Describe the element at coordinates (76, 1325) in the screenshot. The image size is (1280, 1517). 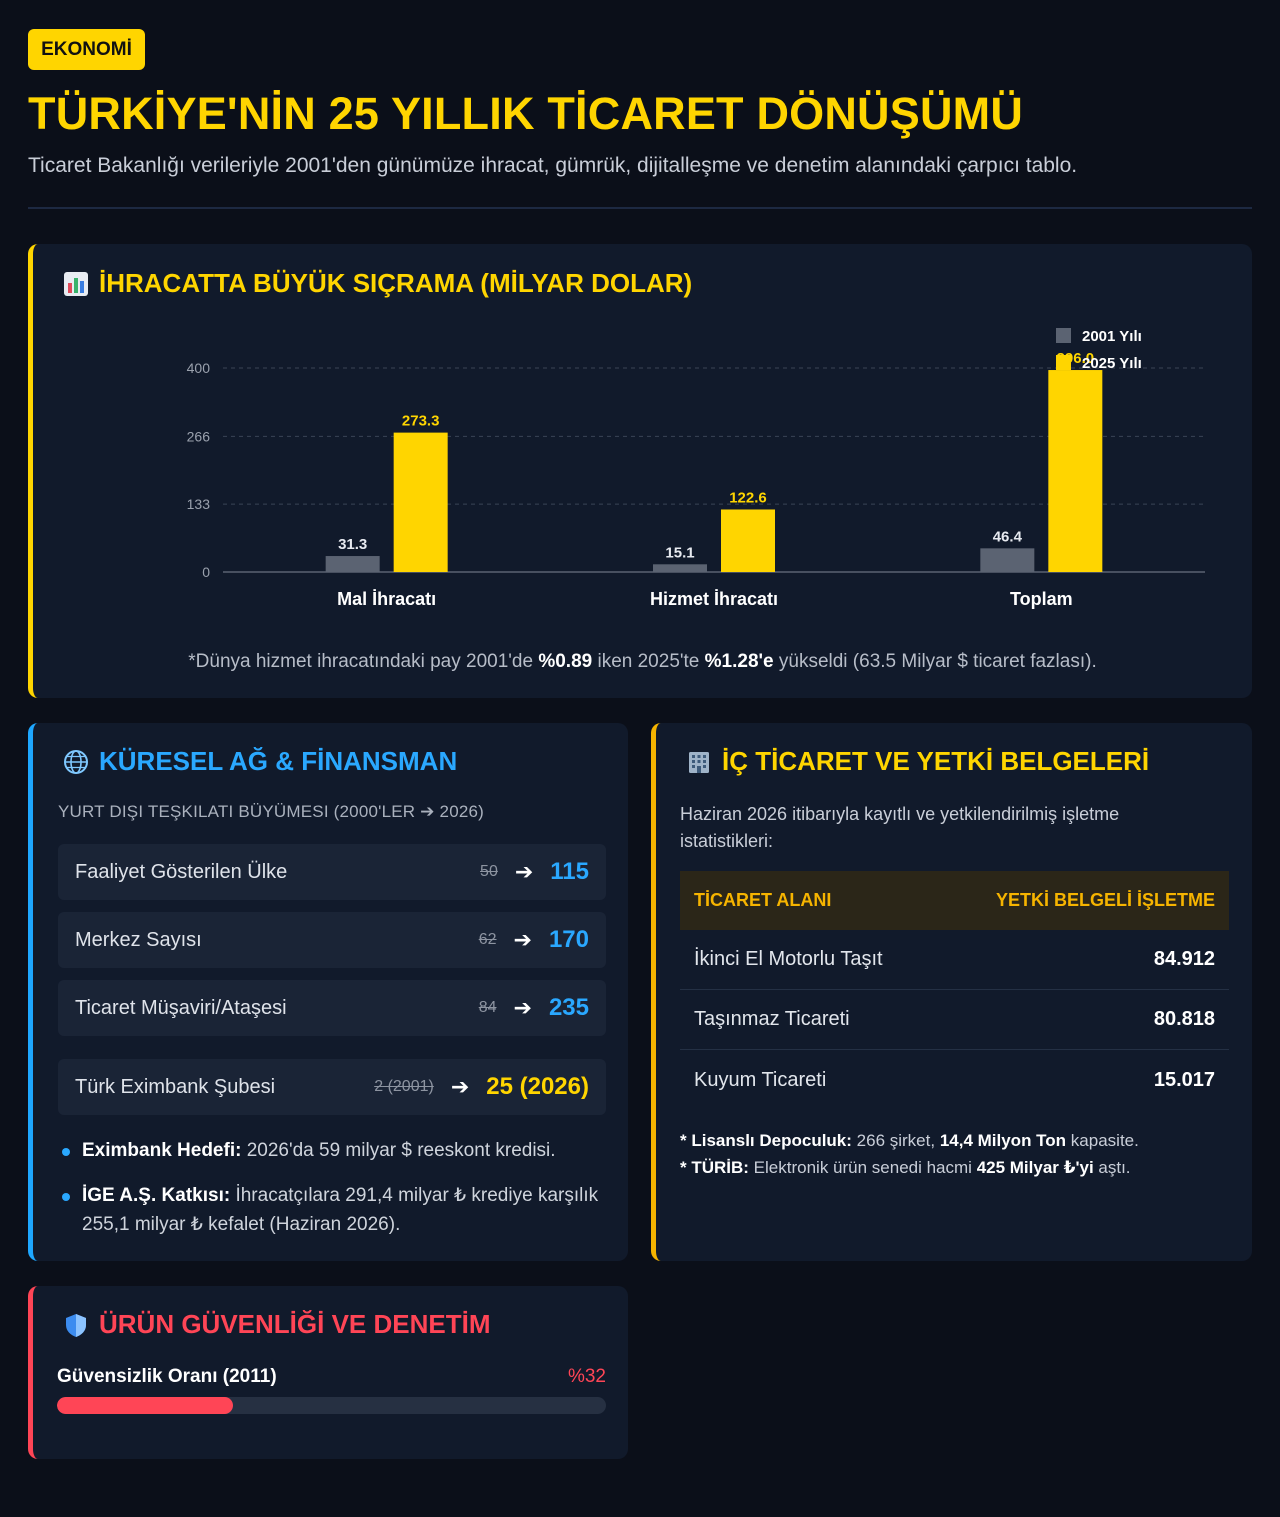
I see `shield-icon` at that location.